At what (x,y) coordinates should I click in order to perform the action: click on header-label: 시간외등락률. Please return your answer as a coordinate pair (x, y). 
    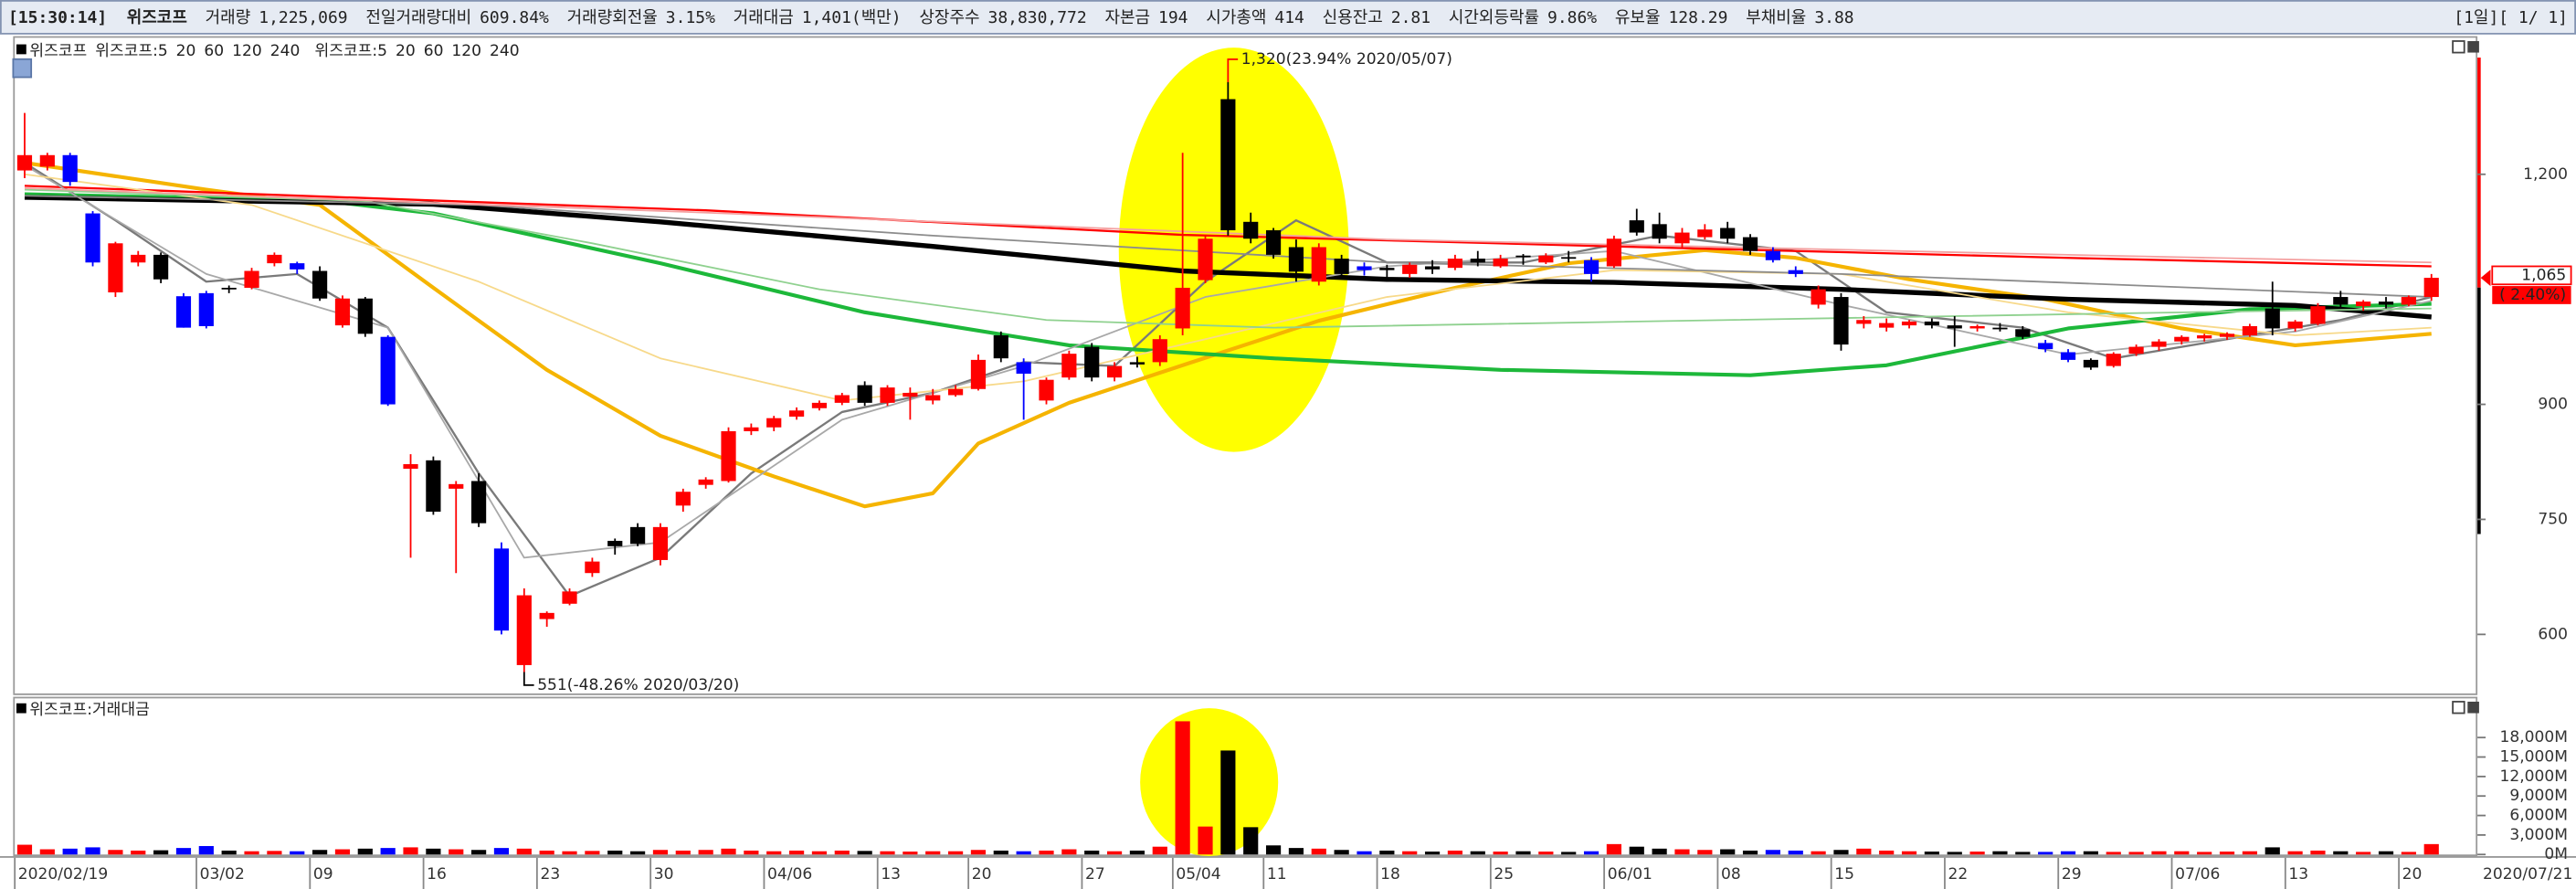
    Looking at the image, I should click on (1494, 17).